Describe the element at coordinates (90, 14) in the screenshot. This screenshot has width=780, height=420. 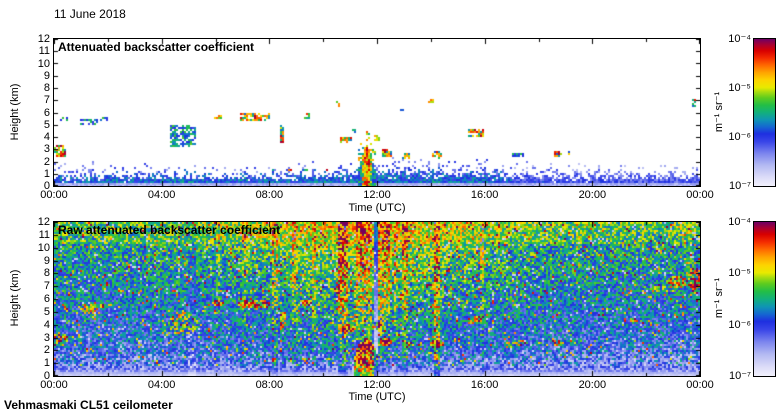
I see `date-label: 11 June 2018` at that location.